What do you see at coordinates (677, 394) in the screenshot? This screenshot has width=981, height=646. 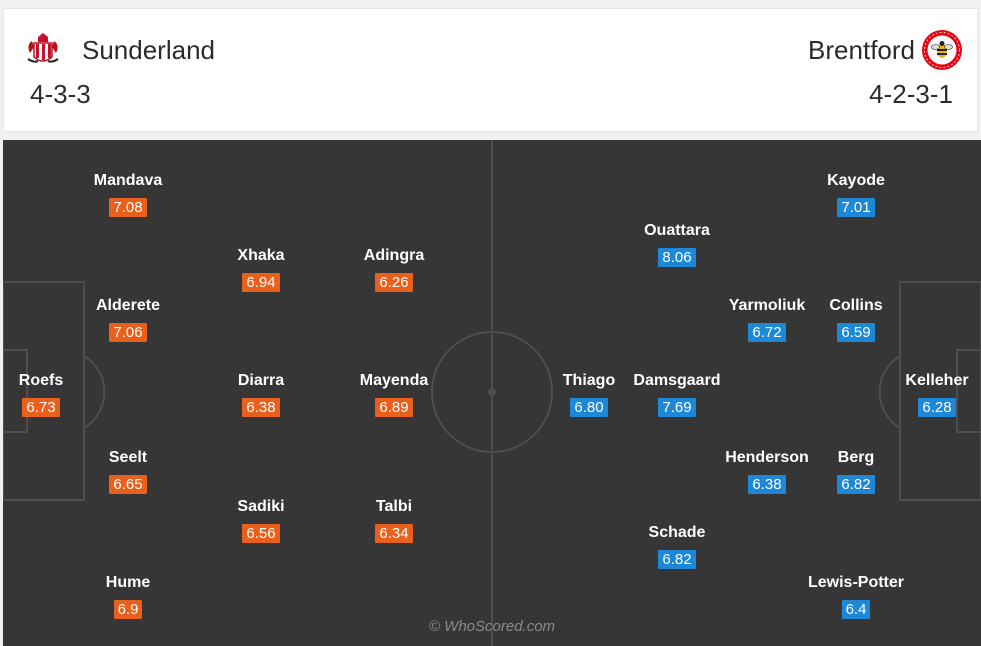 I see `away-player-damsgaard: Damsgaard 7.69` at bounding box center [677, 394].